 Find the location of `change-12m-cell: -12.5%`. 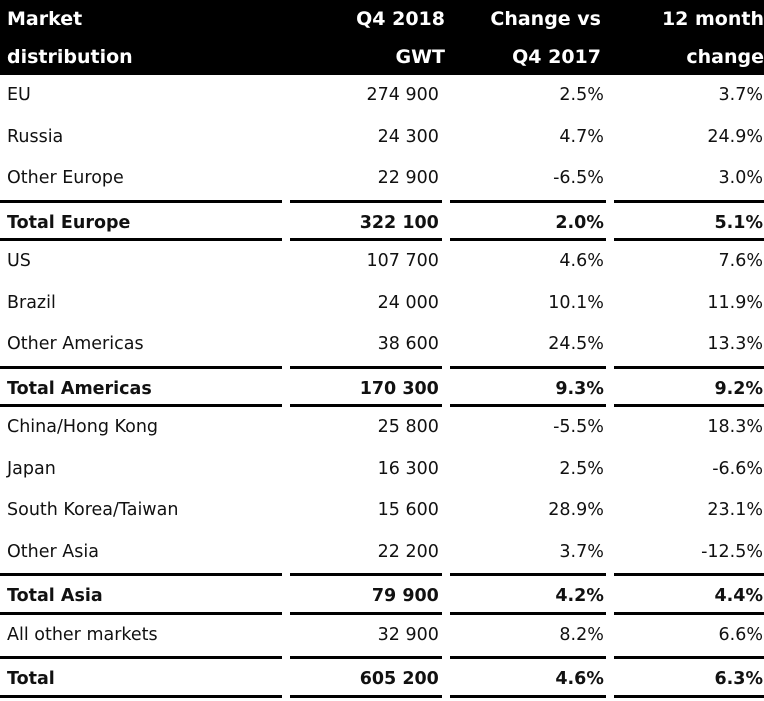

change-12m-cell: -12.5% is located at coordinates (732, 551).